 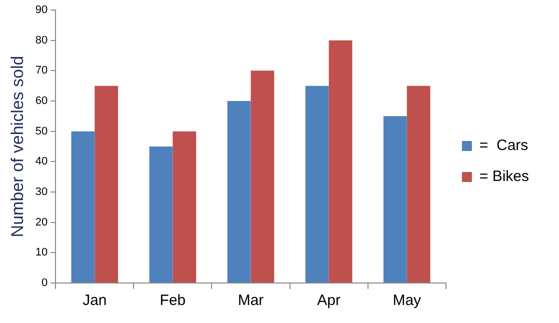 What do you see at coordinates (41, 70) in the screenshot?
I see `y-tick-label: 70` at bounding box center [41, 70].